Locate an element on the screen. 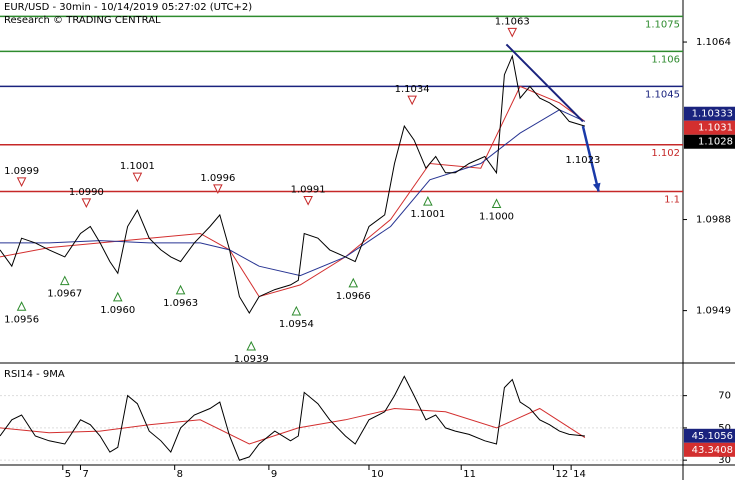  low-label: 1.0963 is located at coordinates (180, 303).